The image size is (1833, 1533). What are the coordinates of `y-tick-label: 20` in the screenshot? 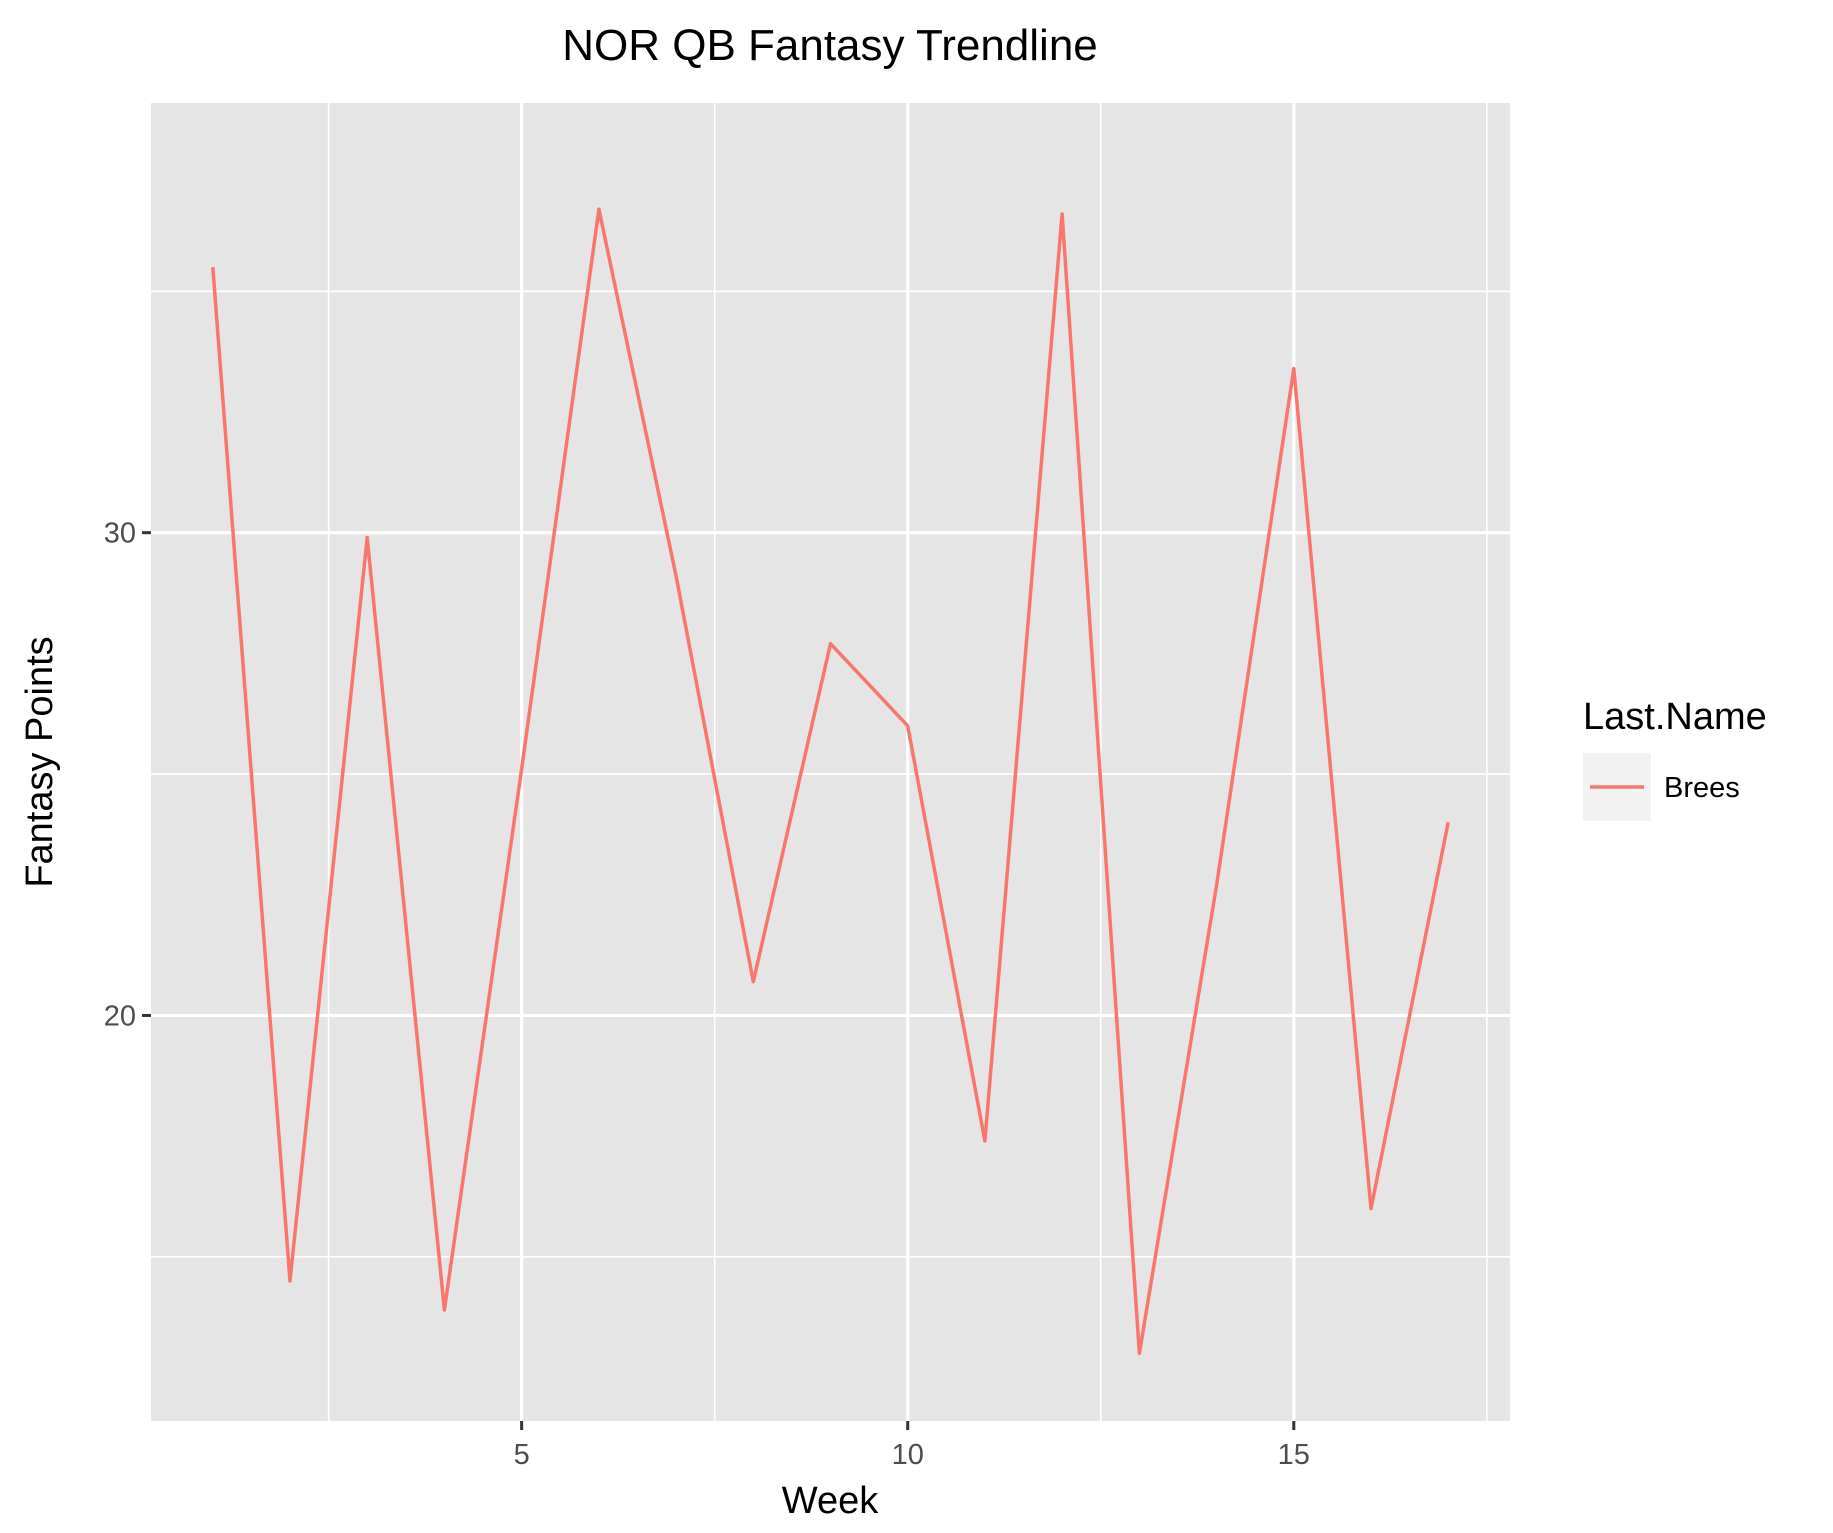 It's located at (120, 1016).